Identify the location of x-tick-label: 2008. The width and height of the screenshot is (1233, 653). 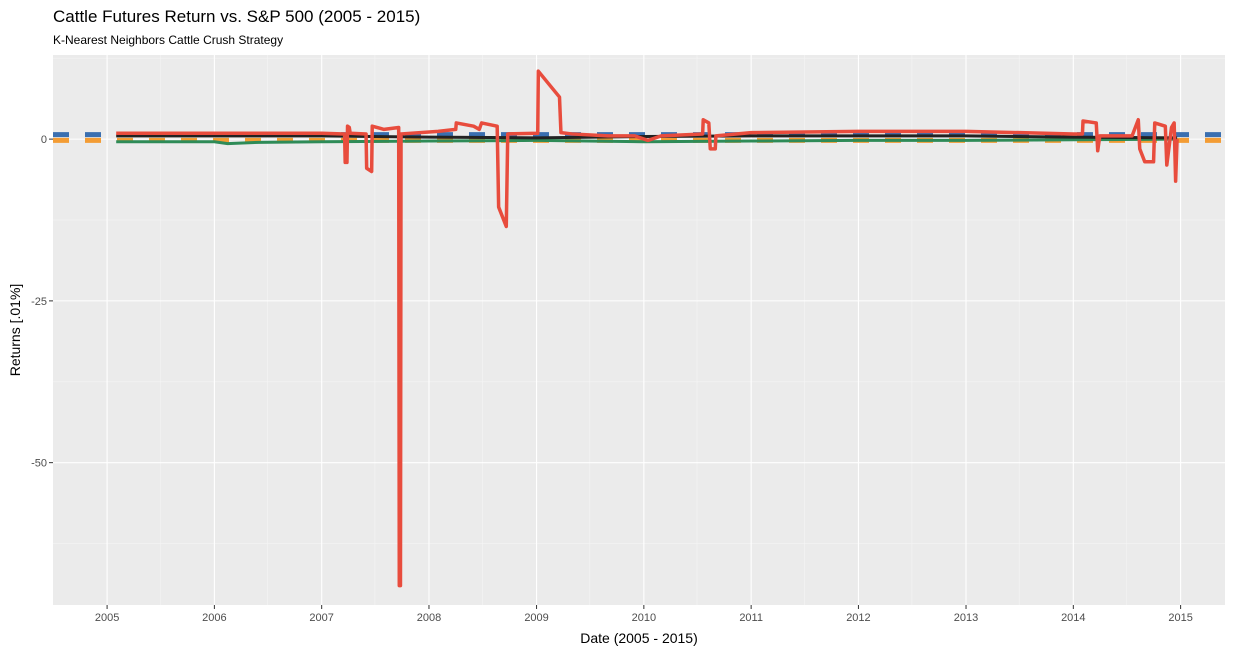
(429, 618).